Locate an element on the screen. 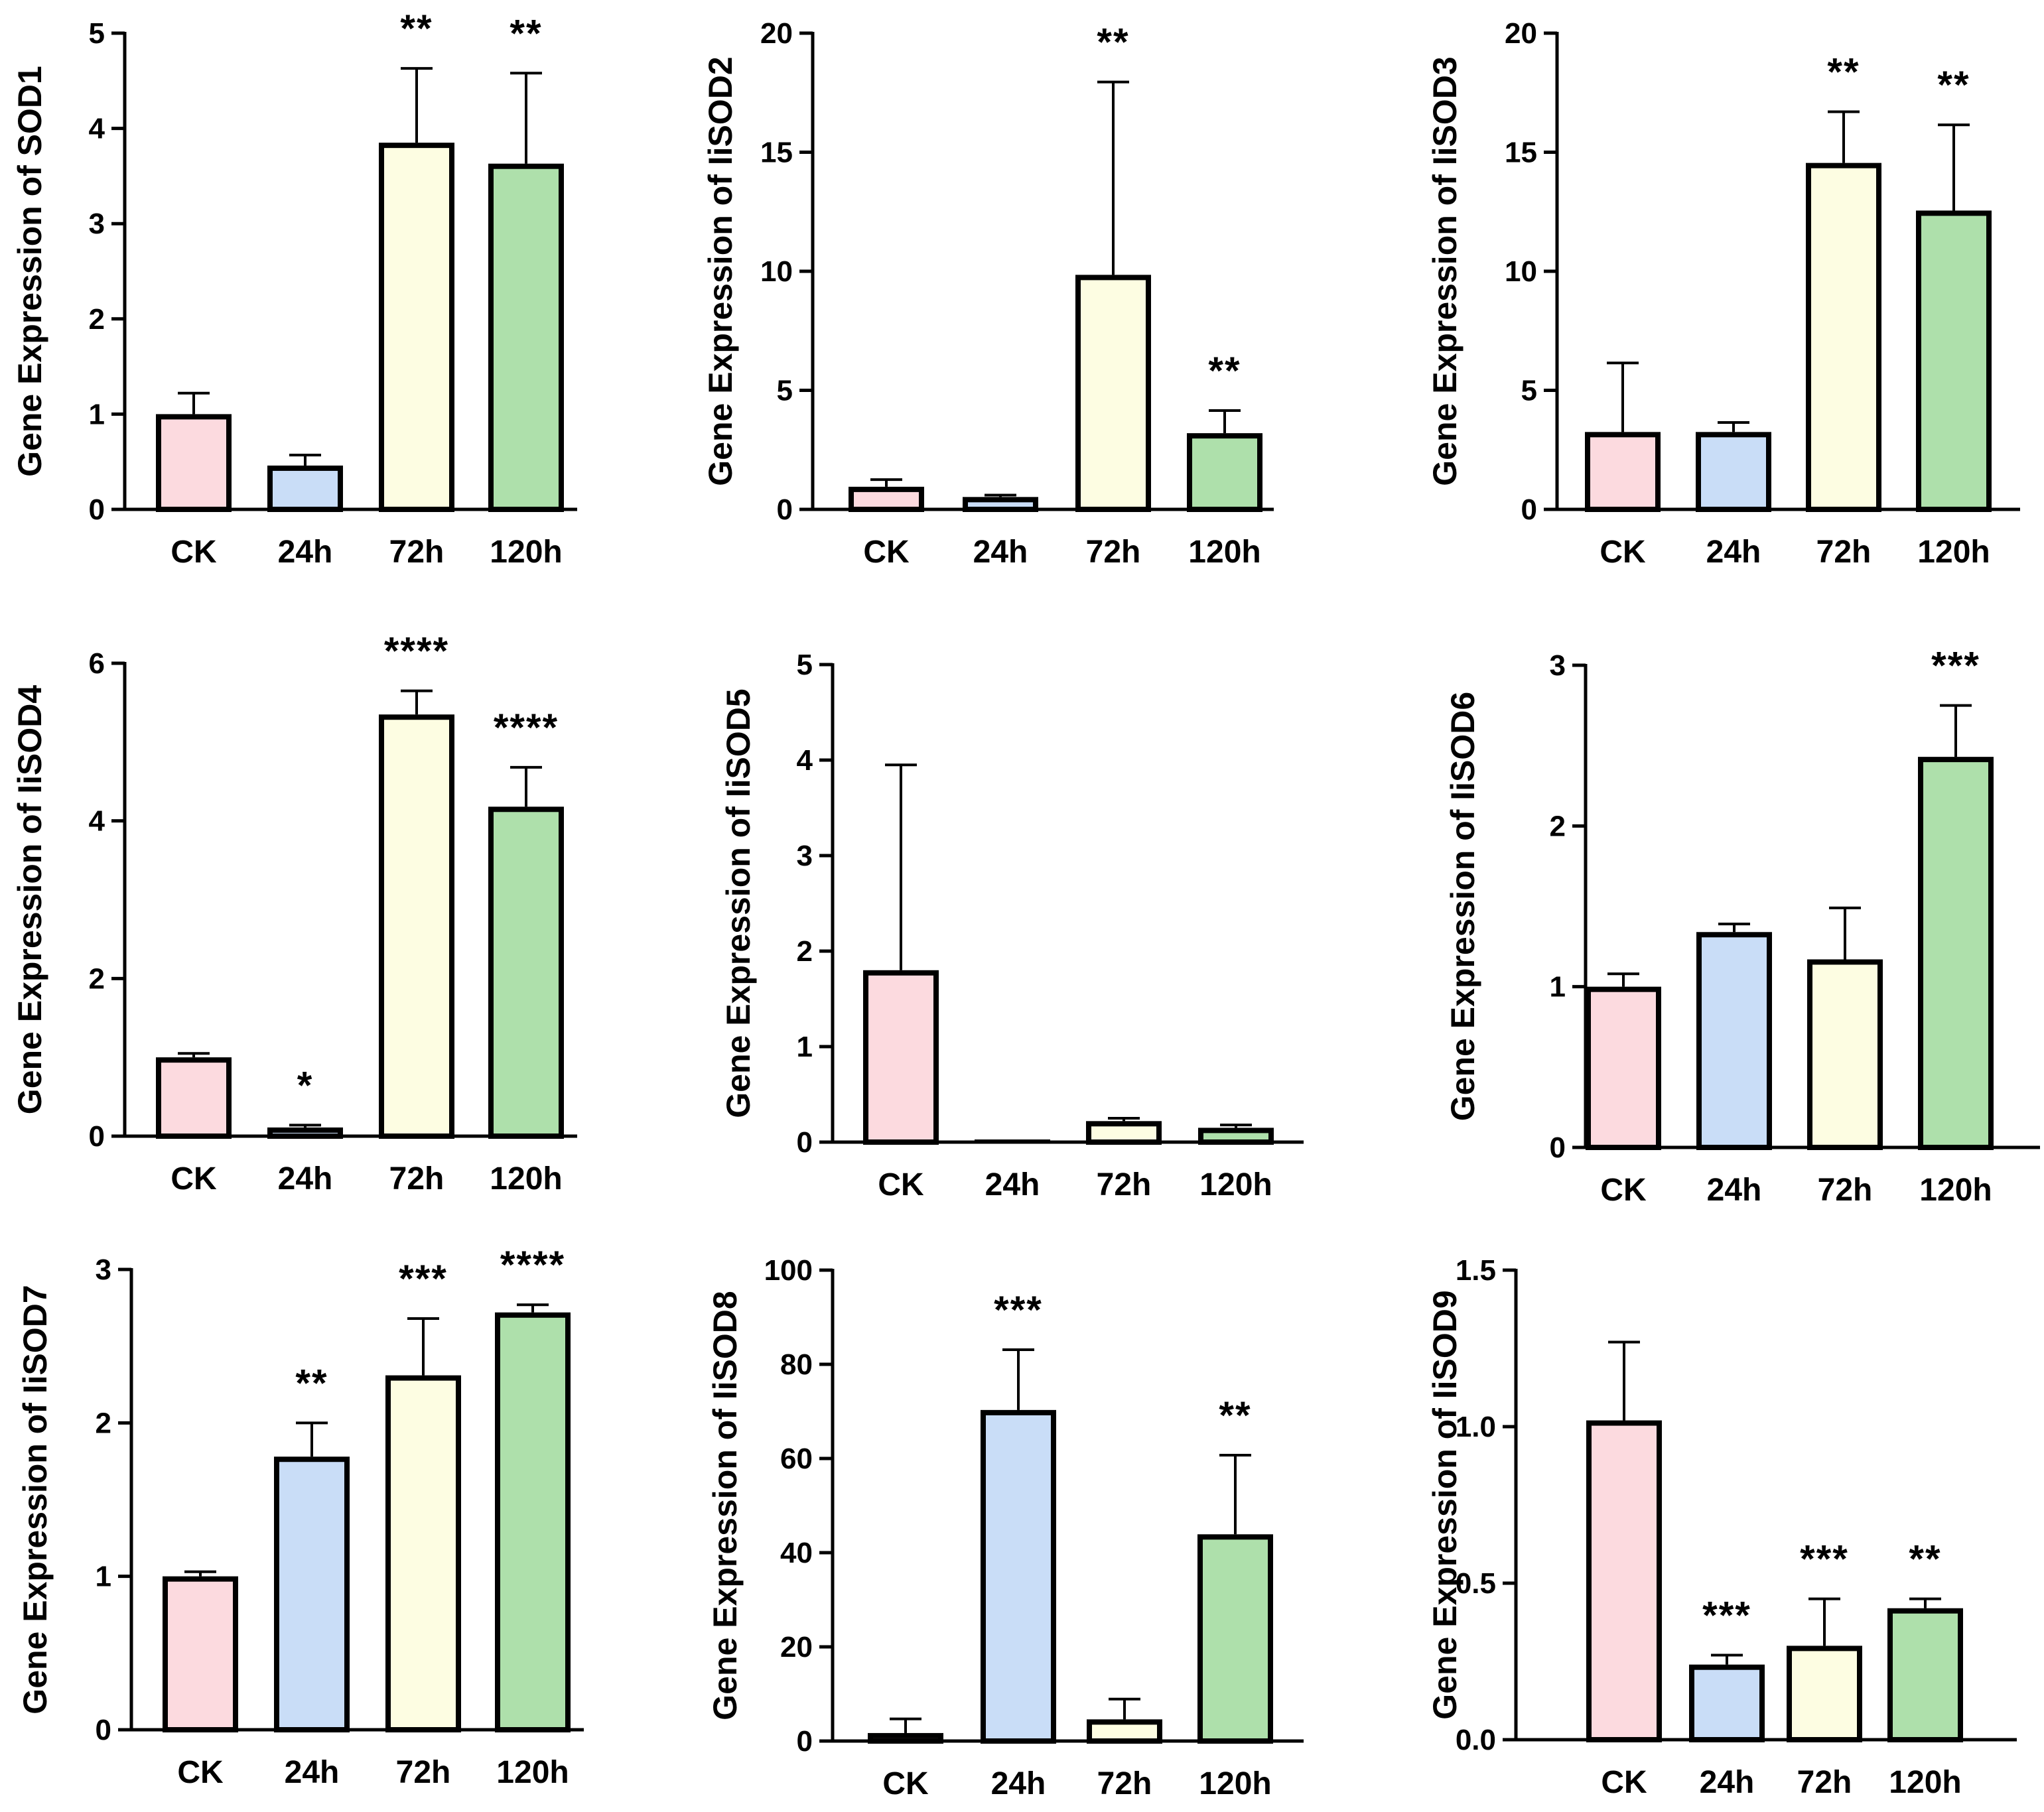 Image resolution: width=2044 pixels, height=1812 pixels. y-tick-label: 1.0 is located at coordinates (1476, 1427).